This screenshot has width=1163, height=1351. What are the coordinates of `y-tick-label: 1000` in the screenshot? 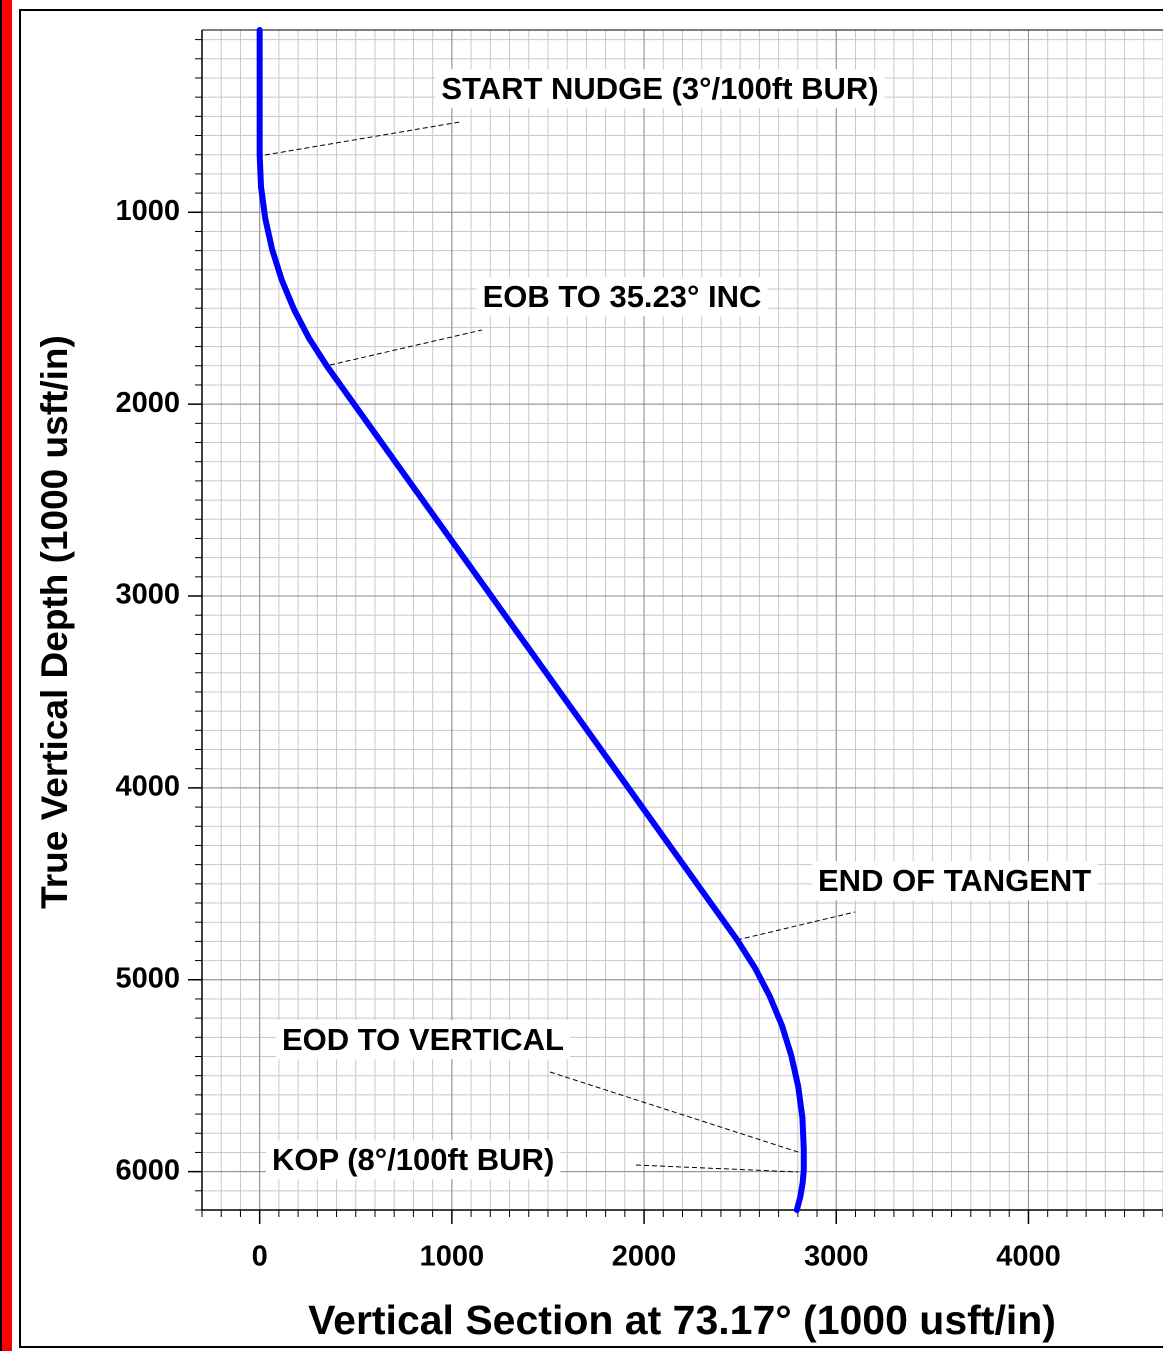 It's located at (147, 211).